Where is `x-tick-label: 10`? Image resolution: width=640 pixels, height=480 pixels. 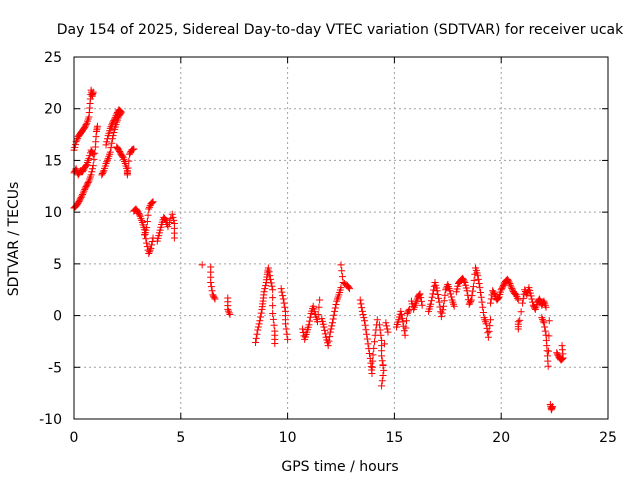
x-tick-label: 10 is located at coordinates (288, 438).